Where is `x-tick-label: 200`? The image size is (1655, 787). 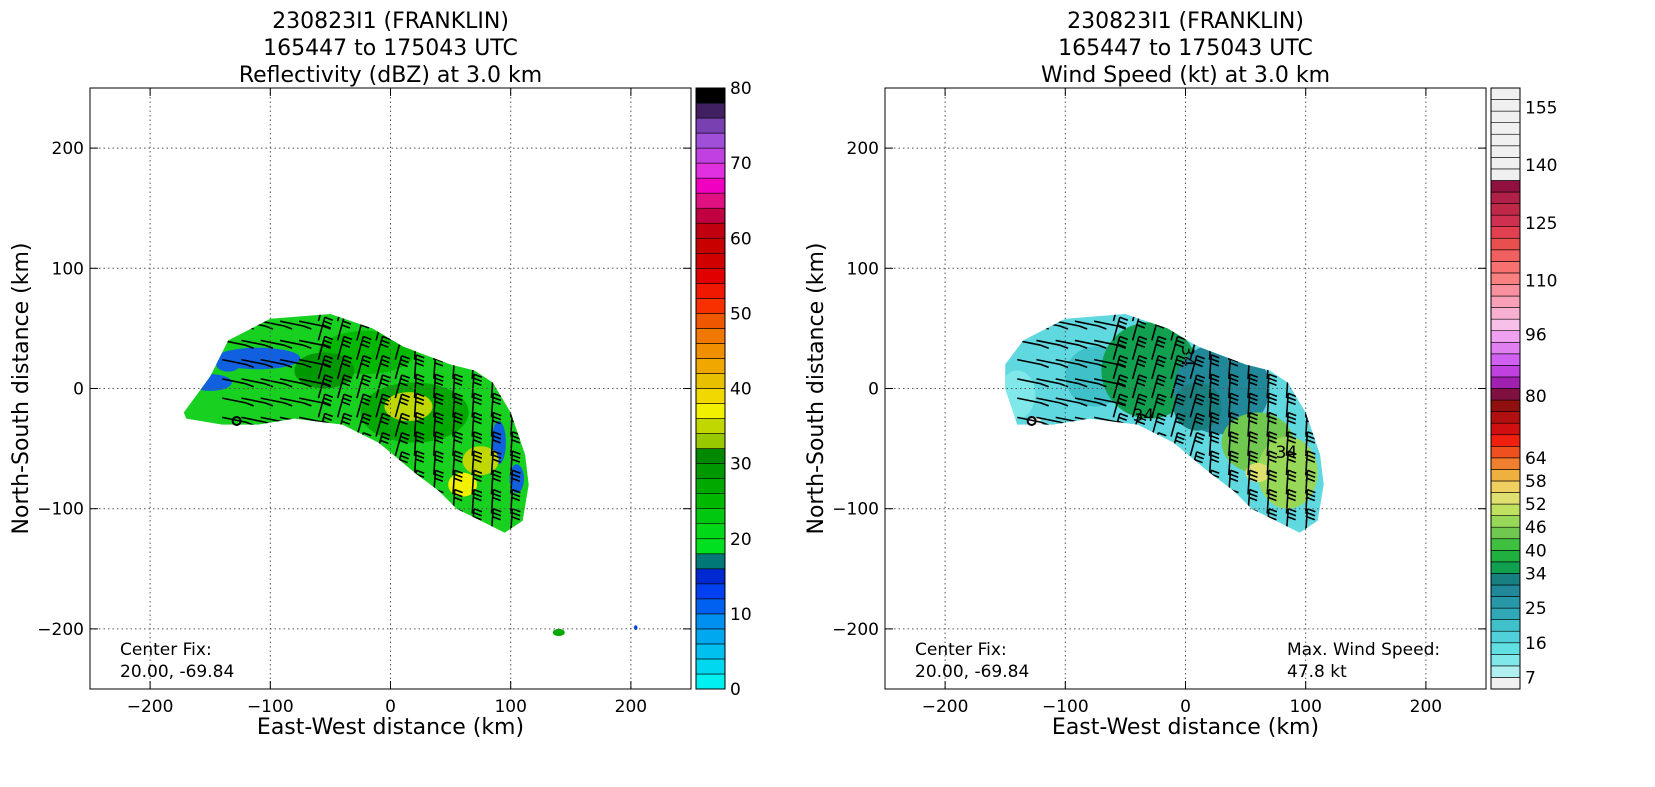
x-tick-label: 200 is located at coordinates (1426, 707).